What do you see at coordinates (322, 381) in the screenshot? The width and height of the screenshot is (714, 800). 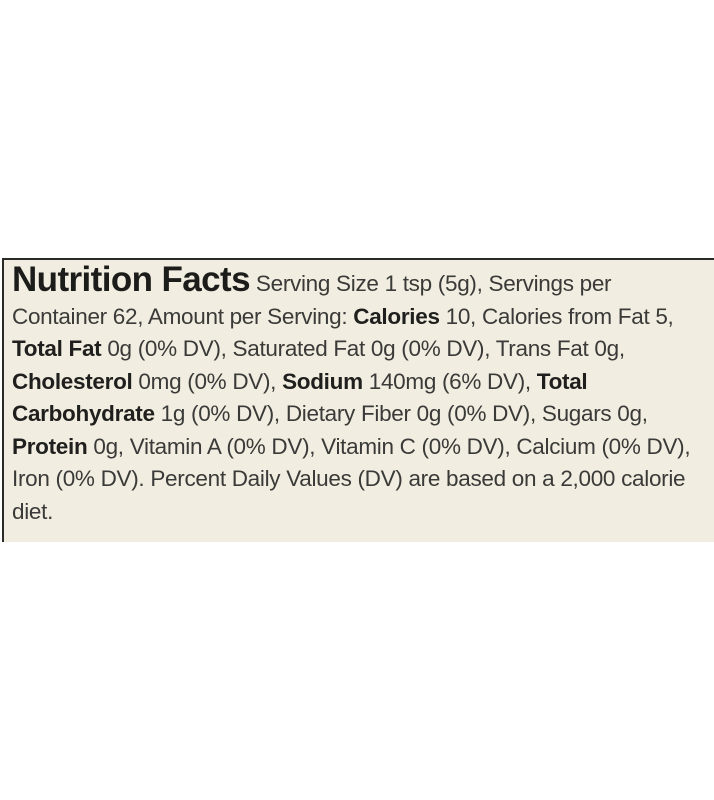 I see `bold-text: Sodium` at bounding box center [322, 381].